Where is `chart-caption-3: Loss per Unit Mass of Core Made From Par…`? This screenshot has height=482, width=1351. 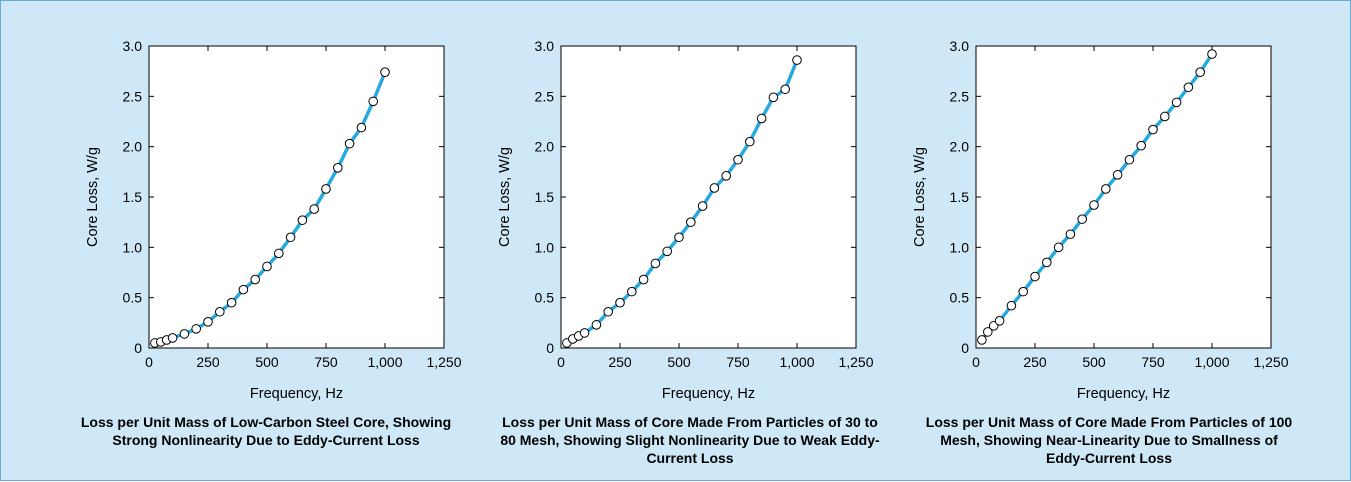 chart-caption-3: Loss per Unit Mass of Core Made From Par… is located at coordinates (1109, 440).